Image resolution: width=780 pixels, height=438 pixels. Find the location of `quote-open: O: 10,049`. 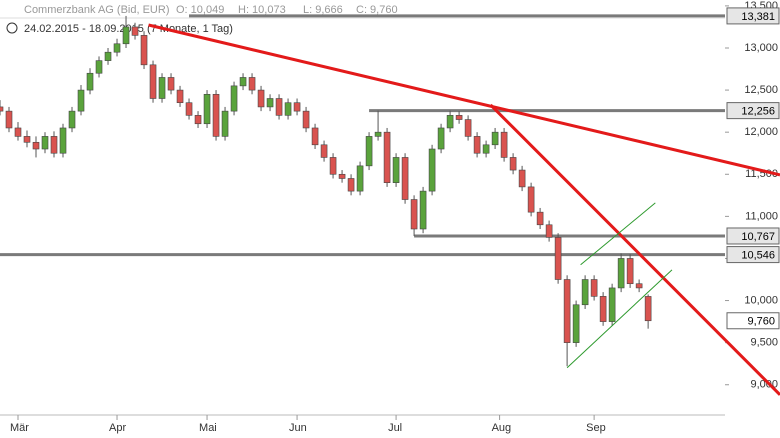

quote-open: O: 10,049 is located at coordinates (200, 10).